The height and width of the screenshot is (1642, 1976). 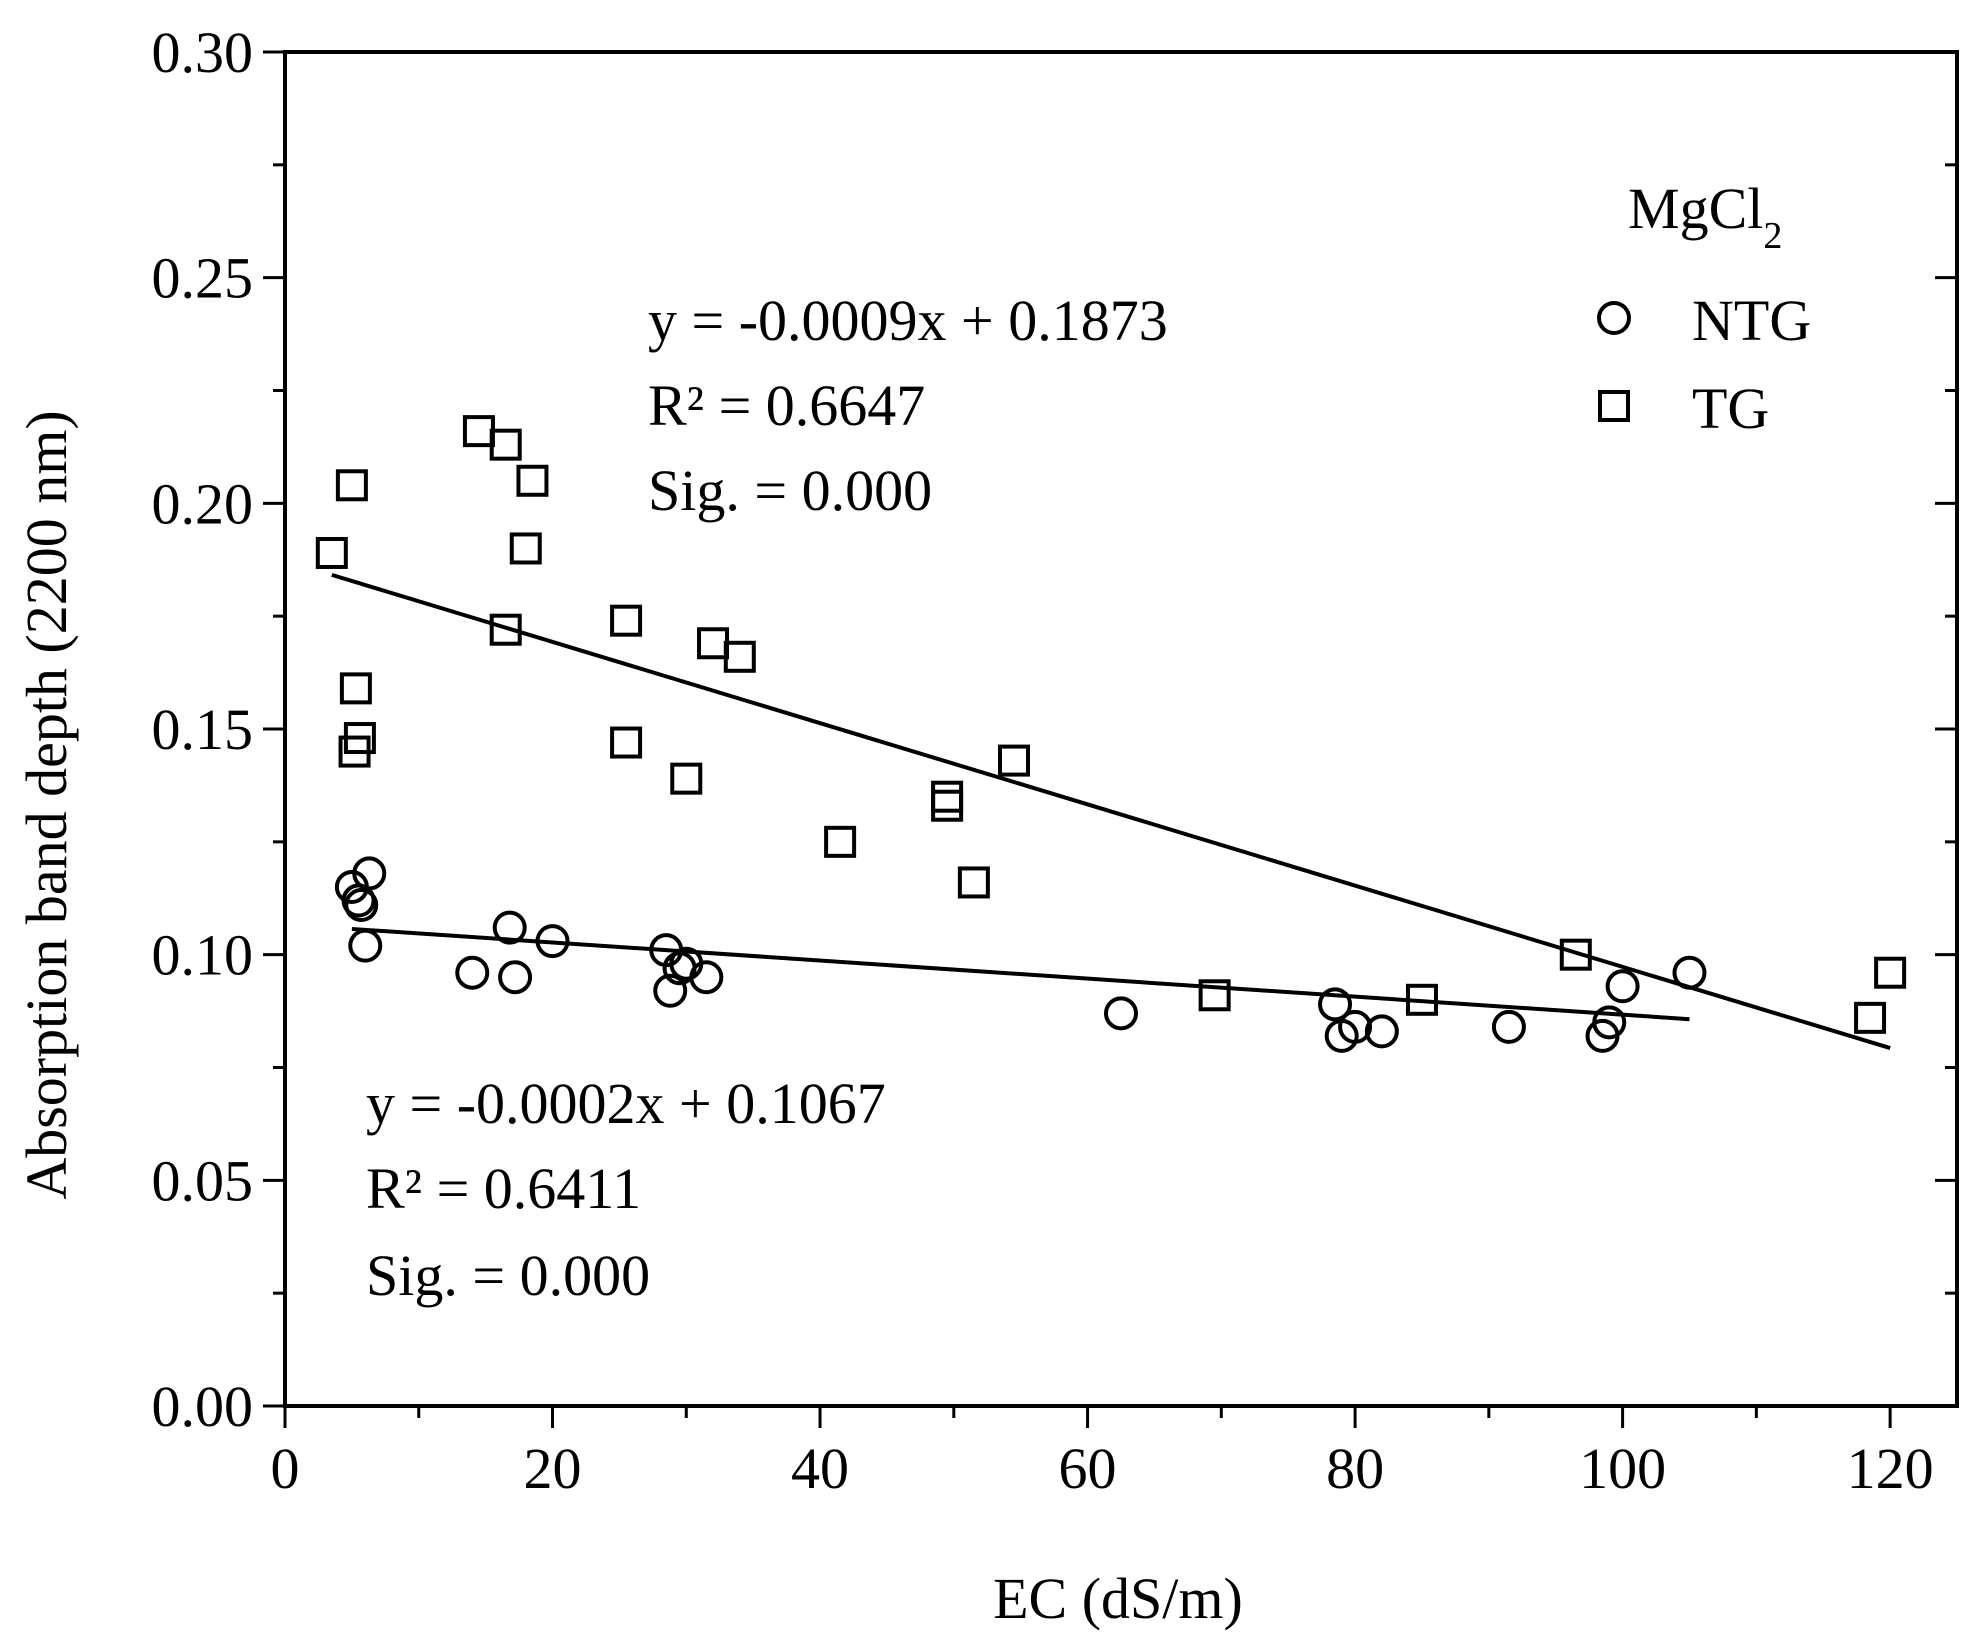 What do you see at coordinates (553, 1468) in the screenshot?
I see `x-tick-label: 20` at bounding box center [553, 1468].